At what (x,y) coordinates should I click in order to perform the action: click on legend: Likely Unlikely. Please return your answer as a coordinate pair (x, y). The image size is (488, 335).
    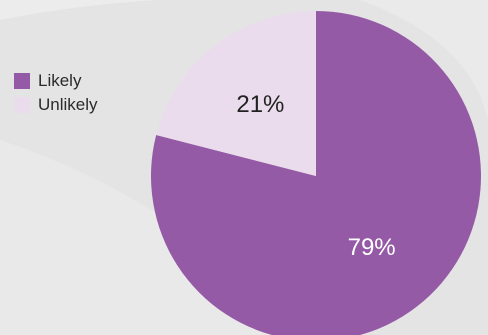
    Looking at the image, I should click on (56, 94).